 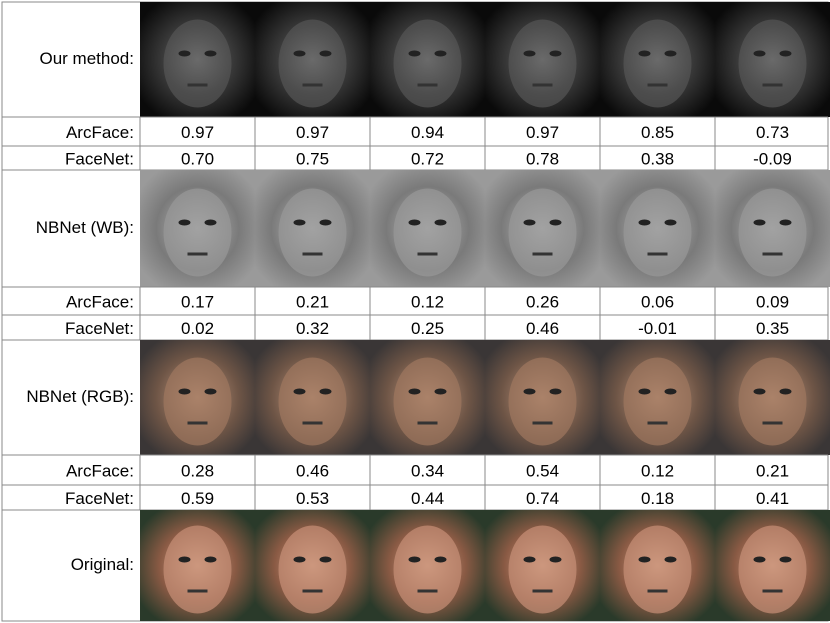 I want to click on score: 0.44, so click(x=427, y=498).